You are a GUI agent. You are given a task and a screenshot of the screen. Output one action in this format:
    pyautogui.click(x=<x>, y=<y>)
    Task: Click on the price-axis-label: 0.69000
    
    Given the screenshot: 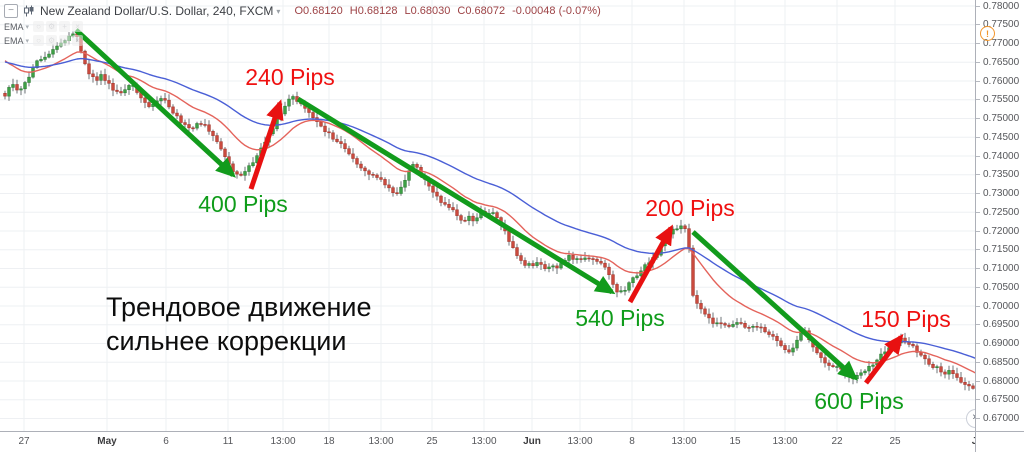 What is the action you would take?
    pyautogui.click(x=997, y=343)
    